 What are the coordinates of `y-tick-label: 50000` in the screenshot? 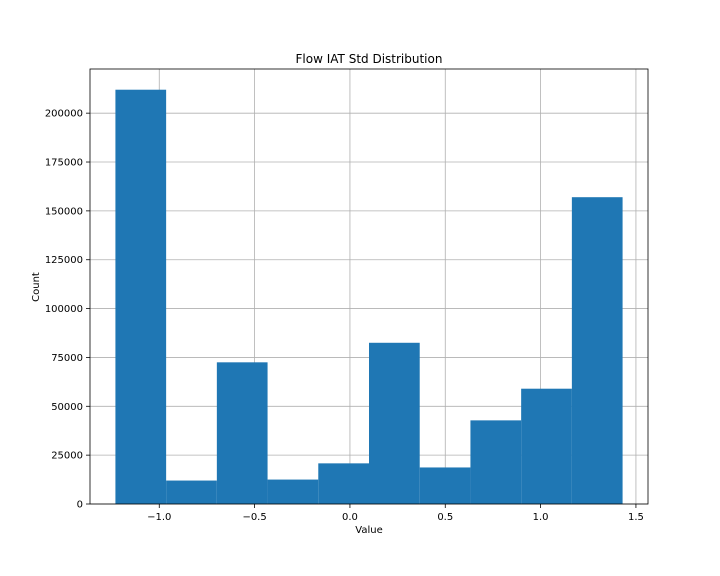 It's located at (67, 407).